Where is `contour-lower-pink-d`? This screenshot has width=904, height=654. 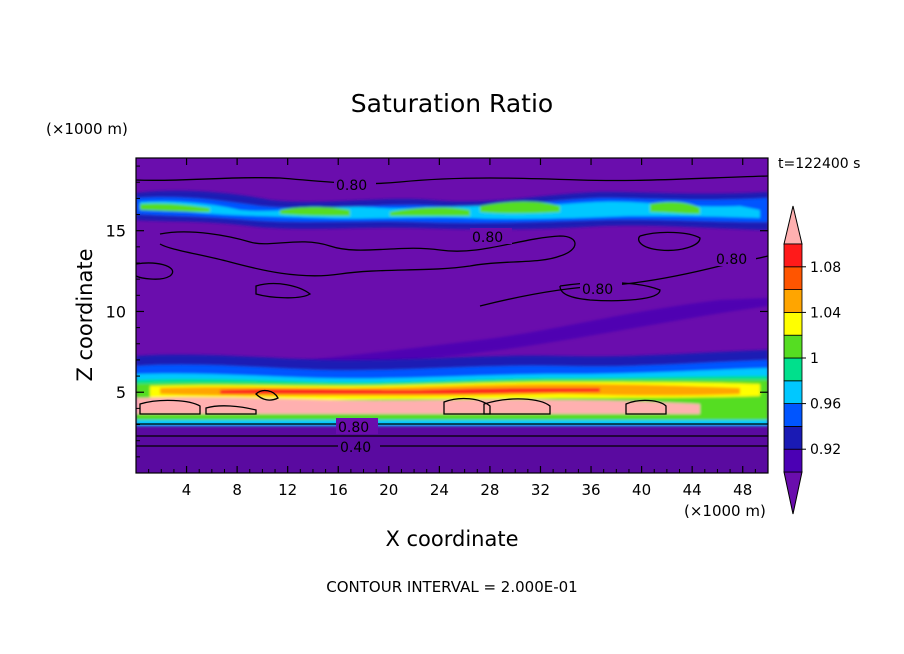
contour-lower-pink-d is located at coordinates (517, 406).